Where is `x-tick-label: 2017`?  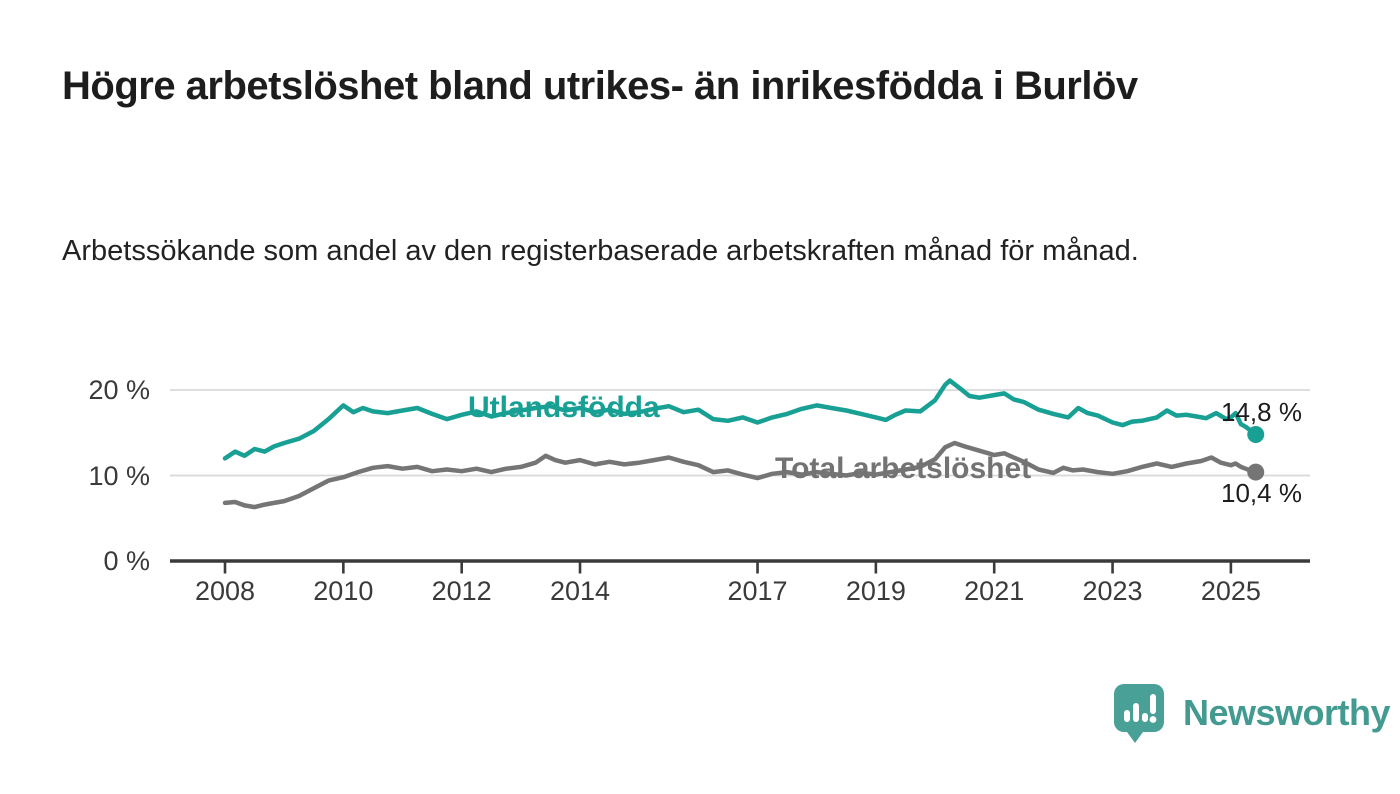
x-tick-label: 2017 is located at coordinates (757, 591).